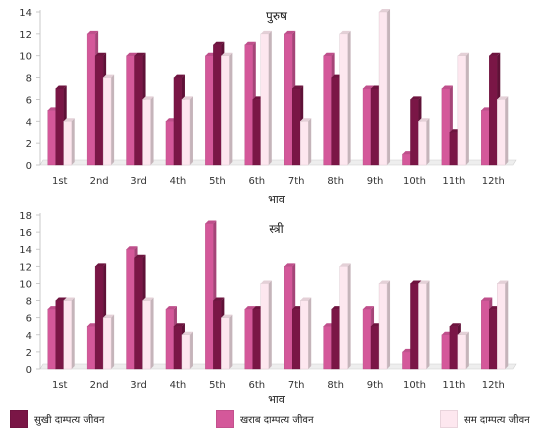 The width and height of the screenshot is (549, 436). I want to click on legend-label-normal: सम दाम्पत्य जीवन, so click(497, 420).